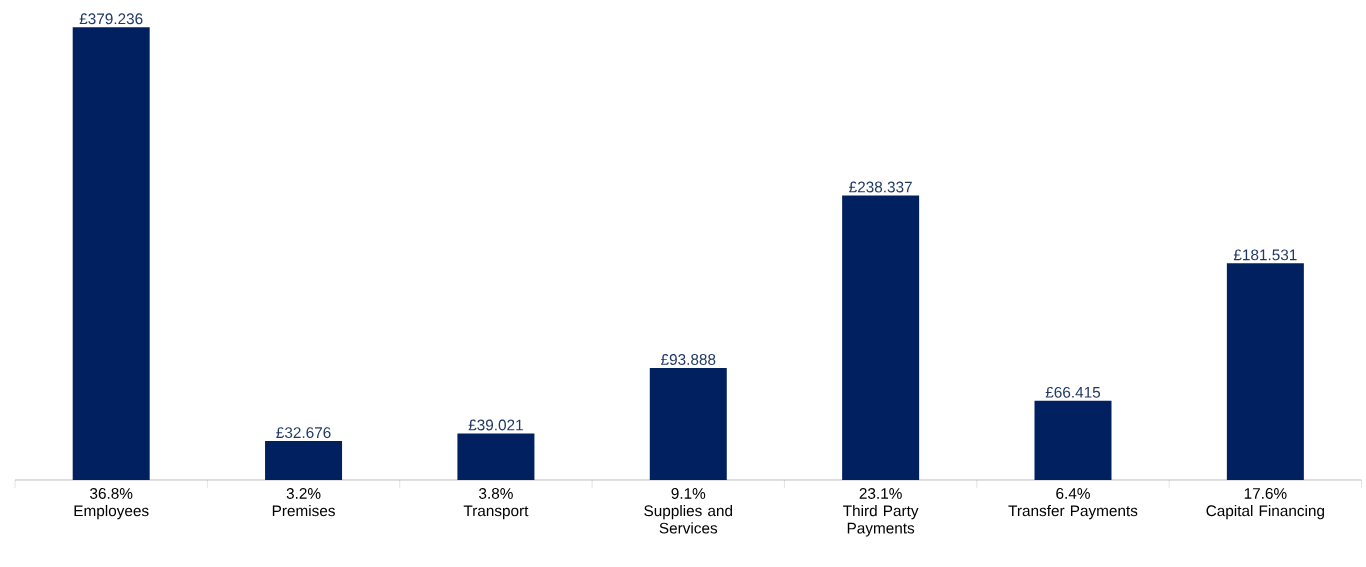 This screenshot has height=567, width=1366. What do you see at coordinates (303, 433) in the screenshot?
I see `data-label: £32.676` at bounding box center [303, 433].